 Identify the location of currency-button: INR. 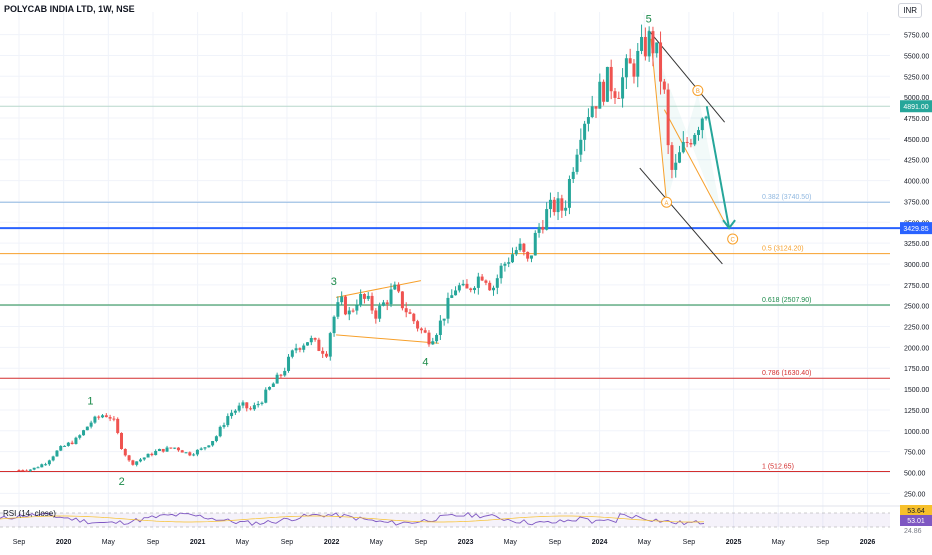
(910, 10).